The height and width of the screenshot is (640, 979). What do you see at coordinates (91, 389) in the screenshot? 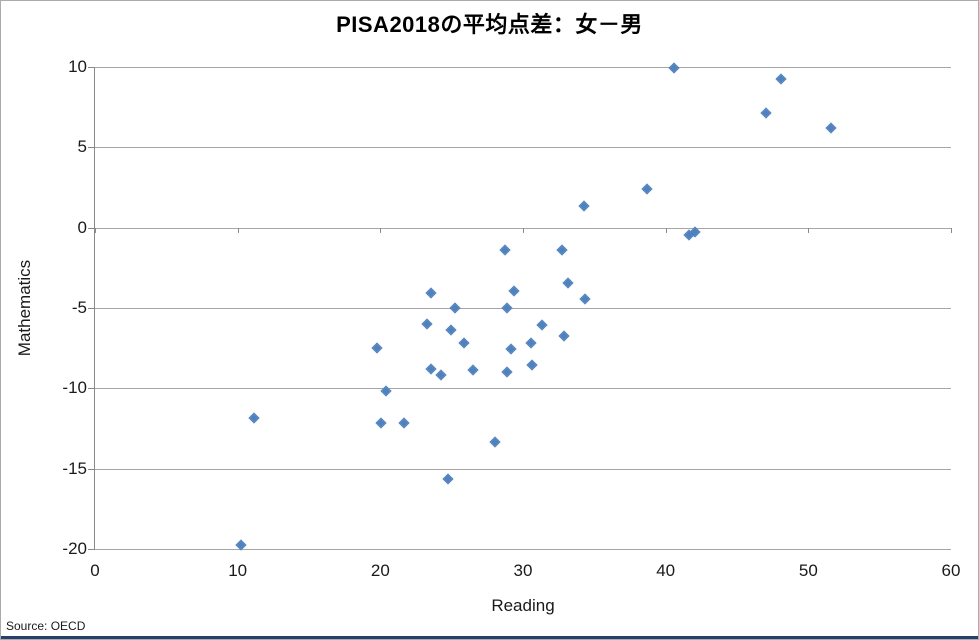
I see `y-axis-tick--10` at bounding box center [91, 389].